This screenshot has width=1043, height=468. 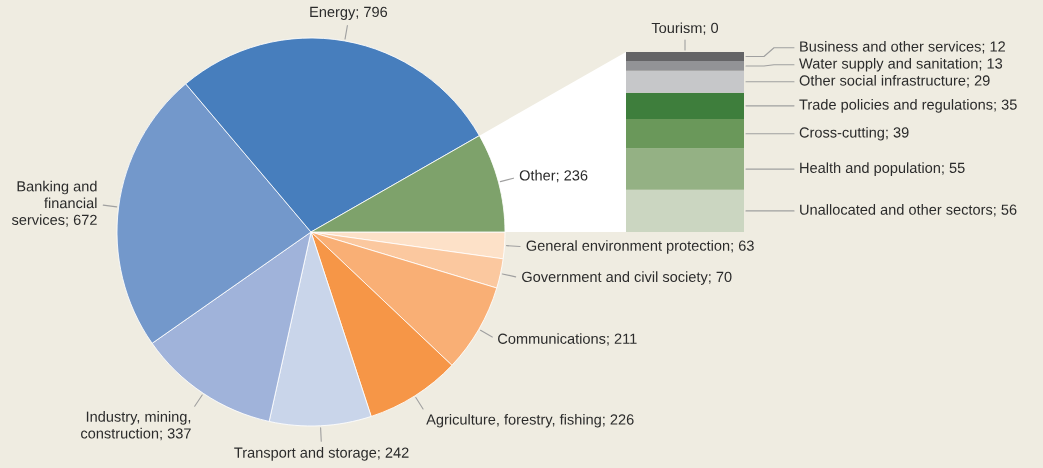 I want to click on data-label: Other social infrastructure; 29, so click(x=894, y=81).